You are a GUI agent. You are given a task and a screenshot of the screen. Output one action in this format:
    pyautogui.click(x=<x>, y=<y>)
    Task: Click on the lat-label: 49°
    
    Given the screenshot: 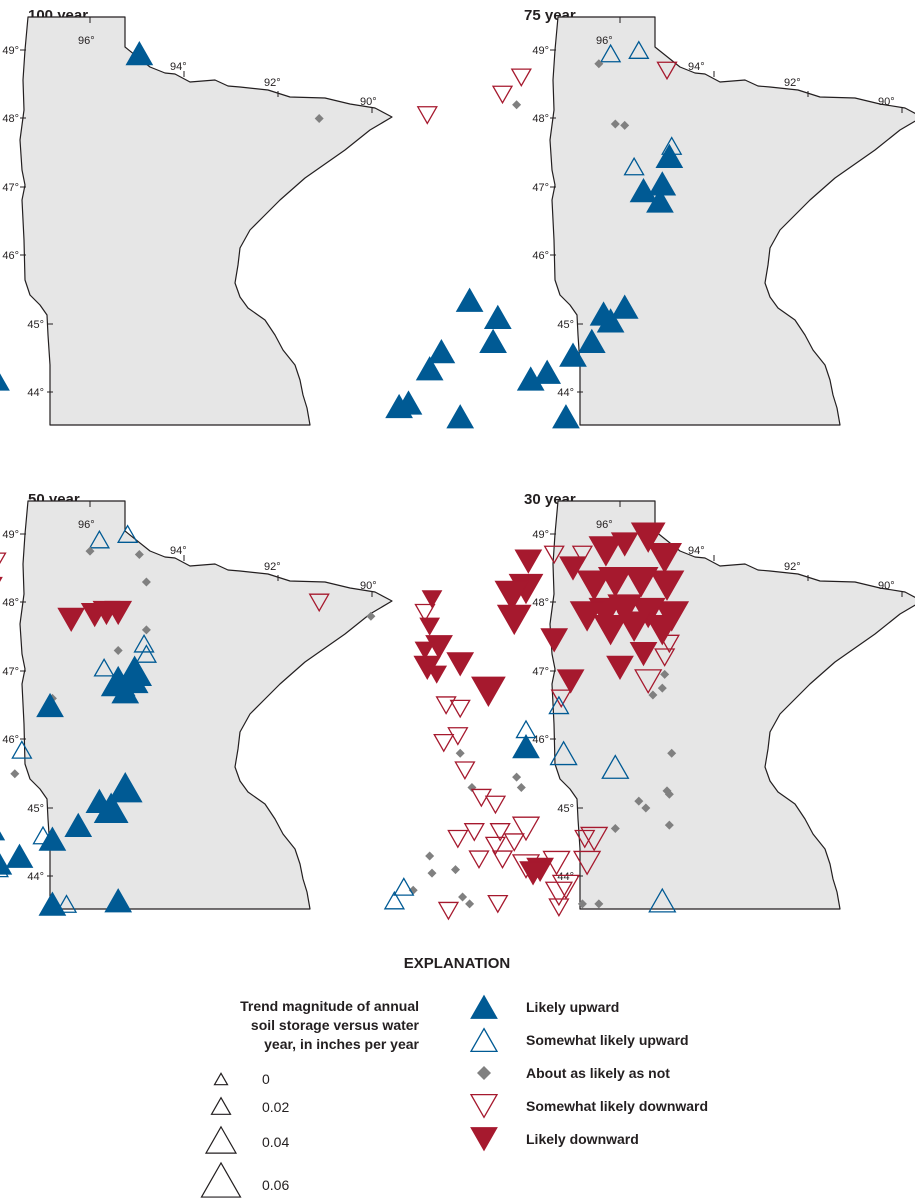 What is the action you would take?
    pyautogui.click(x=540, y=535)
    